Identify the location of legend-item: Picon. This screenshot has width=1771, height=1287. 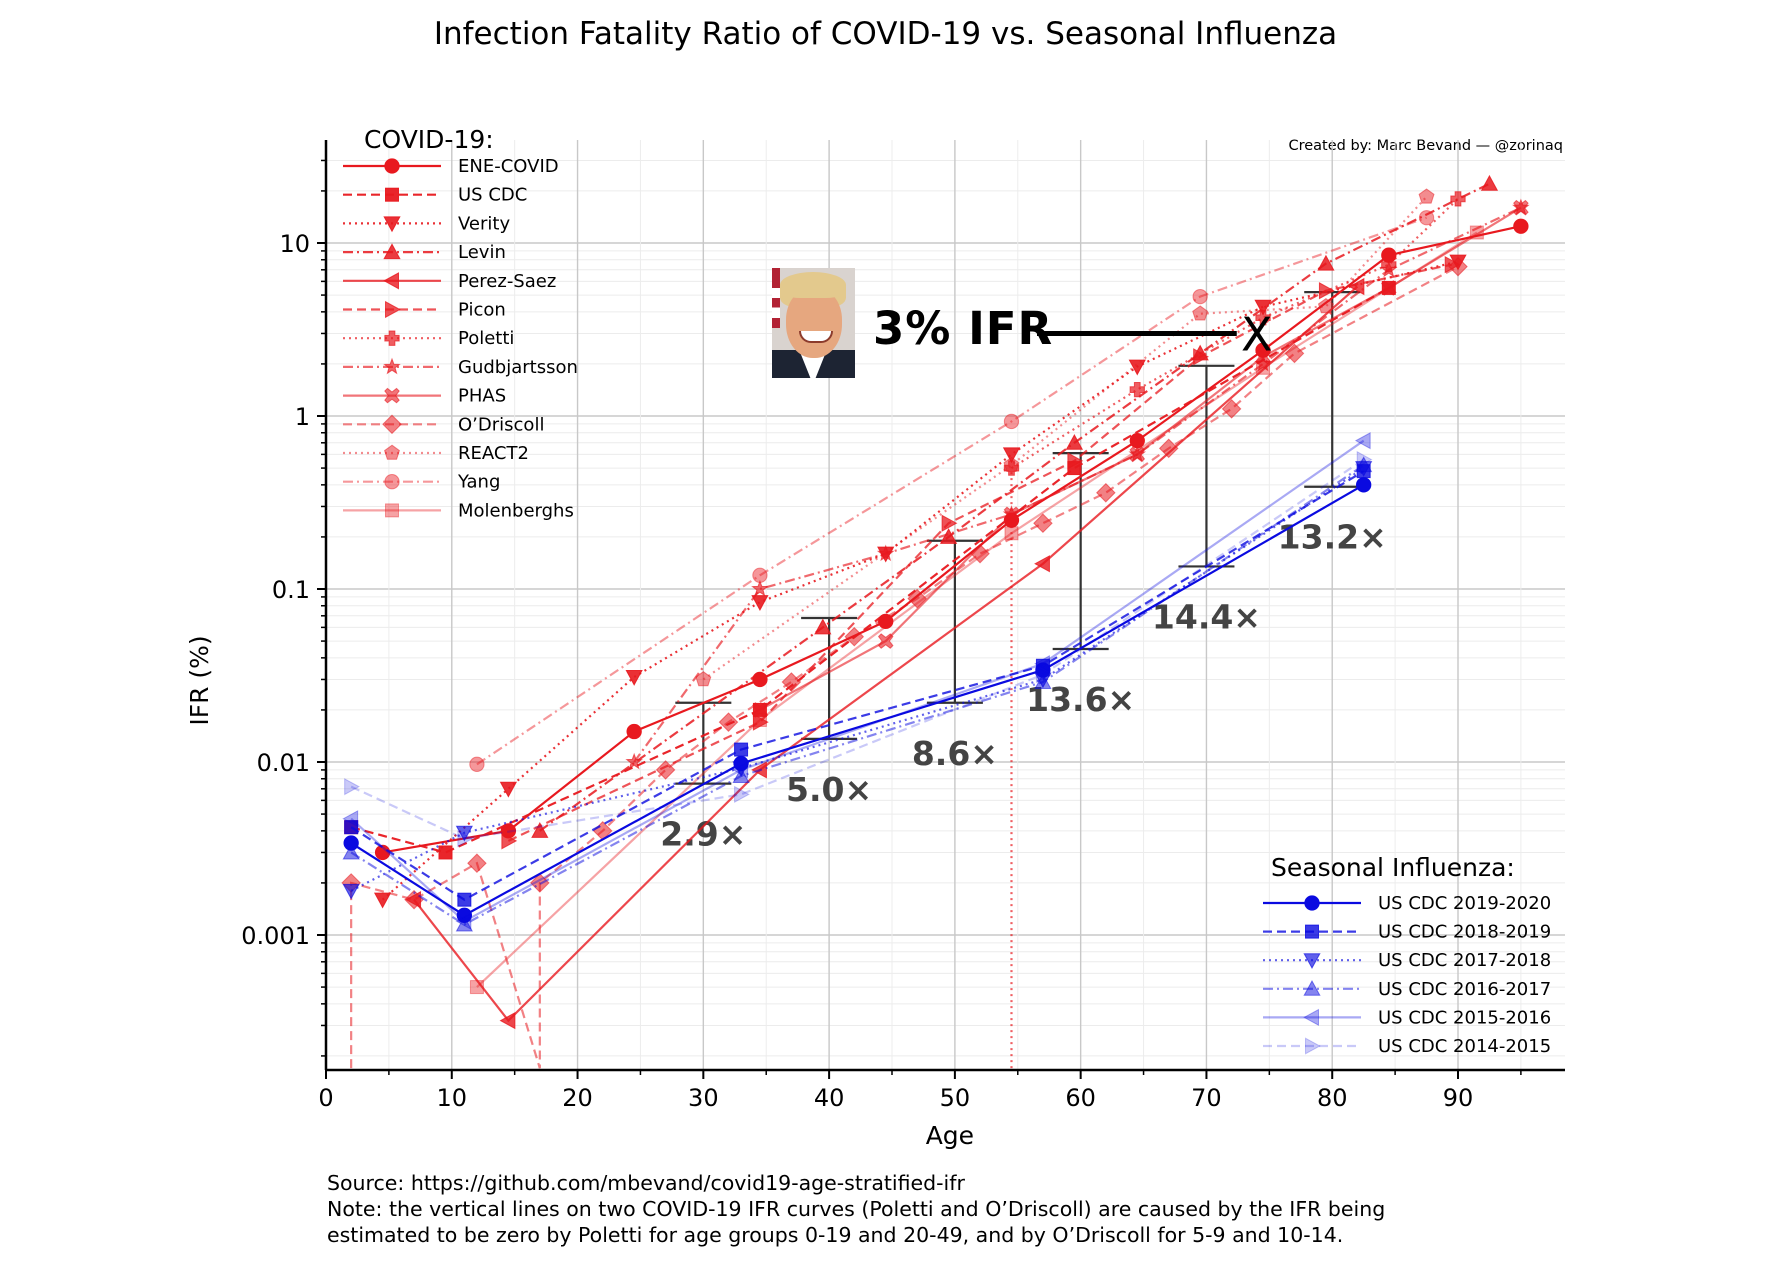
(424, 310).